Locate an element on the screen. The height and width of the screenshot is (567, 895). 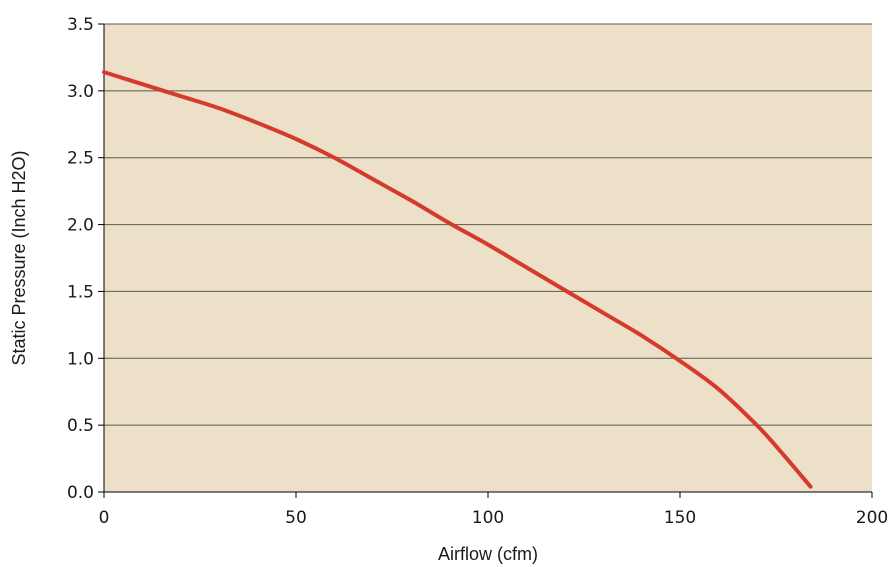
y-tick-label: 2.0 is located at coordinates (80, 226).